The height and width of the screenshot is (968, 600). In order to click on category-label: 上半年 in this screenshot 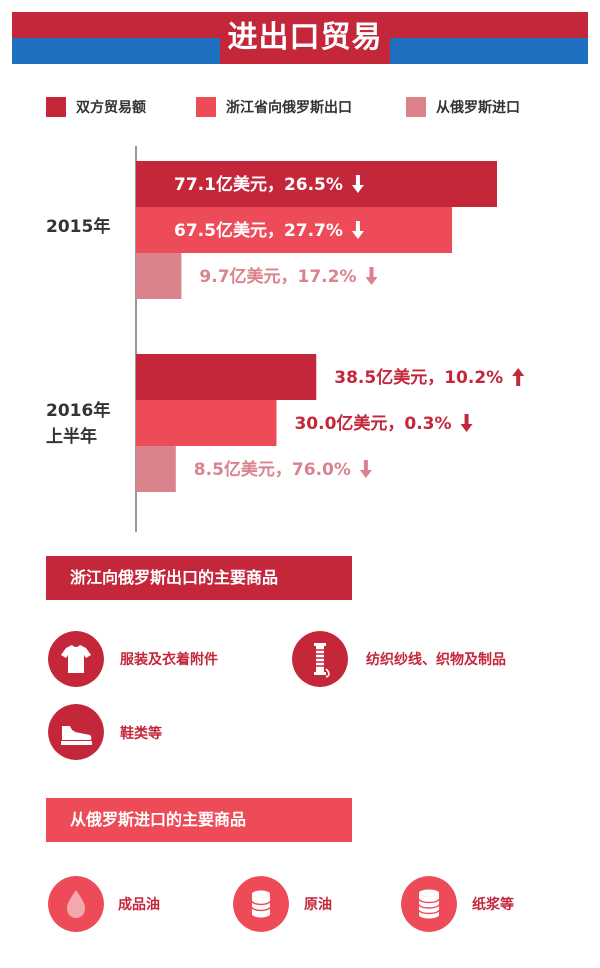, I will do `click(71, 436)`.